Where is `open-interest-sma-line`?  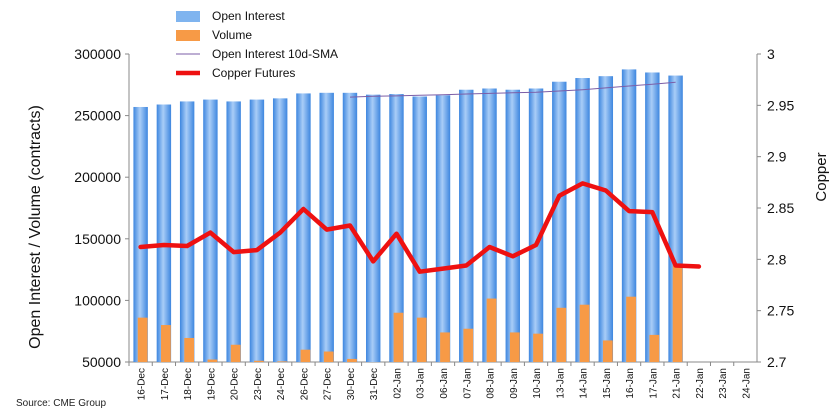 open-interest-sma-line is located at coordinates (512, 89).